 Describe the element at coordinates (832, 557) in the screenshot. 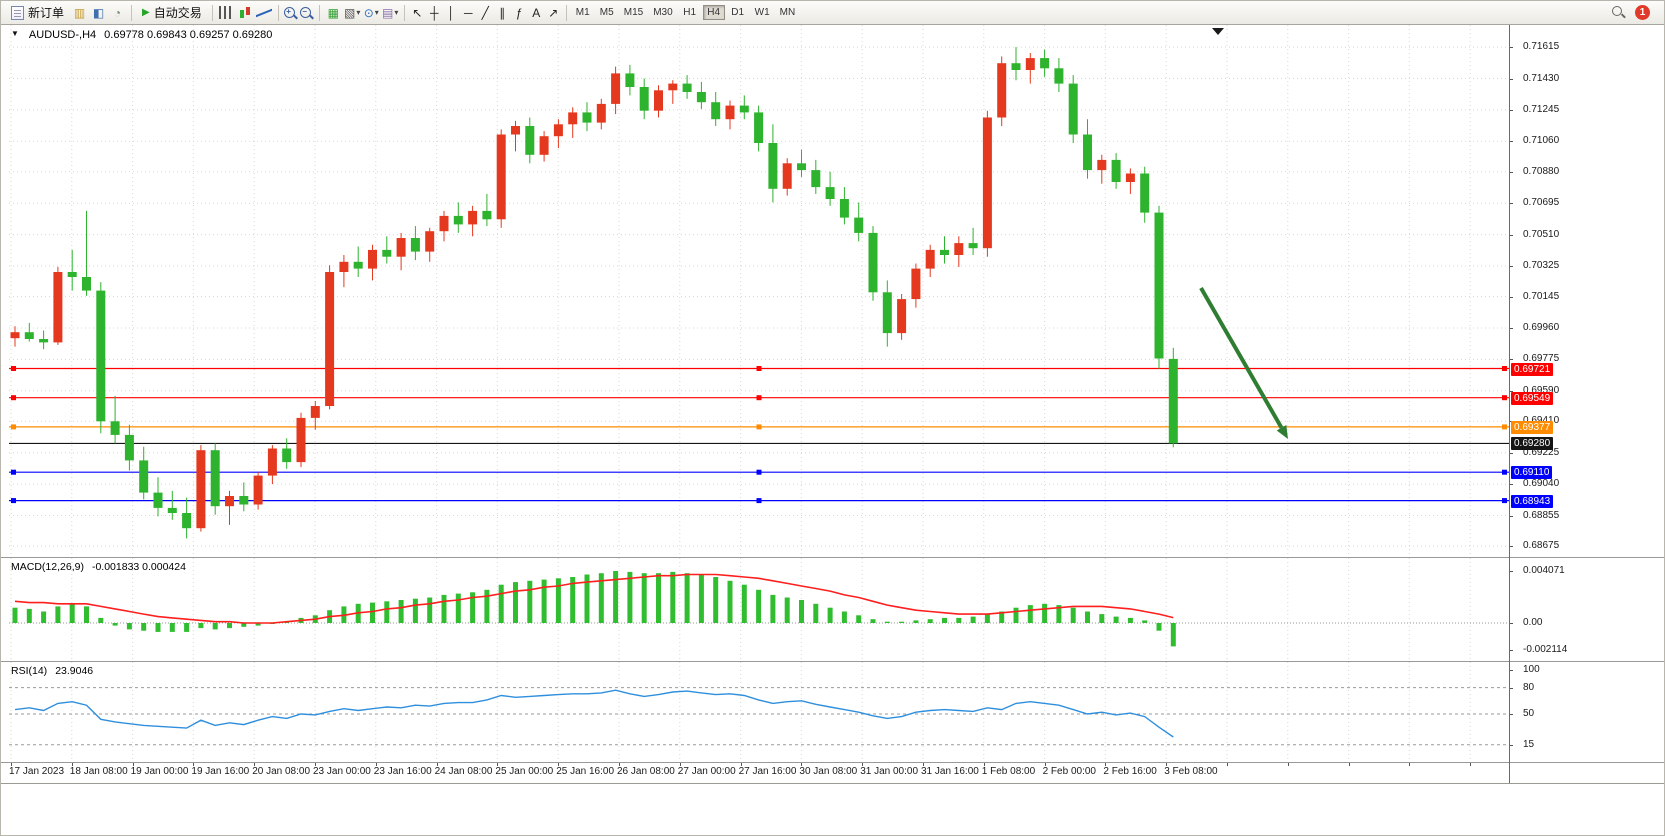

I see `panel-divider-main-macd` at that location.